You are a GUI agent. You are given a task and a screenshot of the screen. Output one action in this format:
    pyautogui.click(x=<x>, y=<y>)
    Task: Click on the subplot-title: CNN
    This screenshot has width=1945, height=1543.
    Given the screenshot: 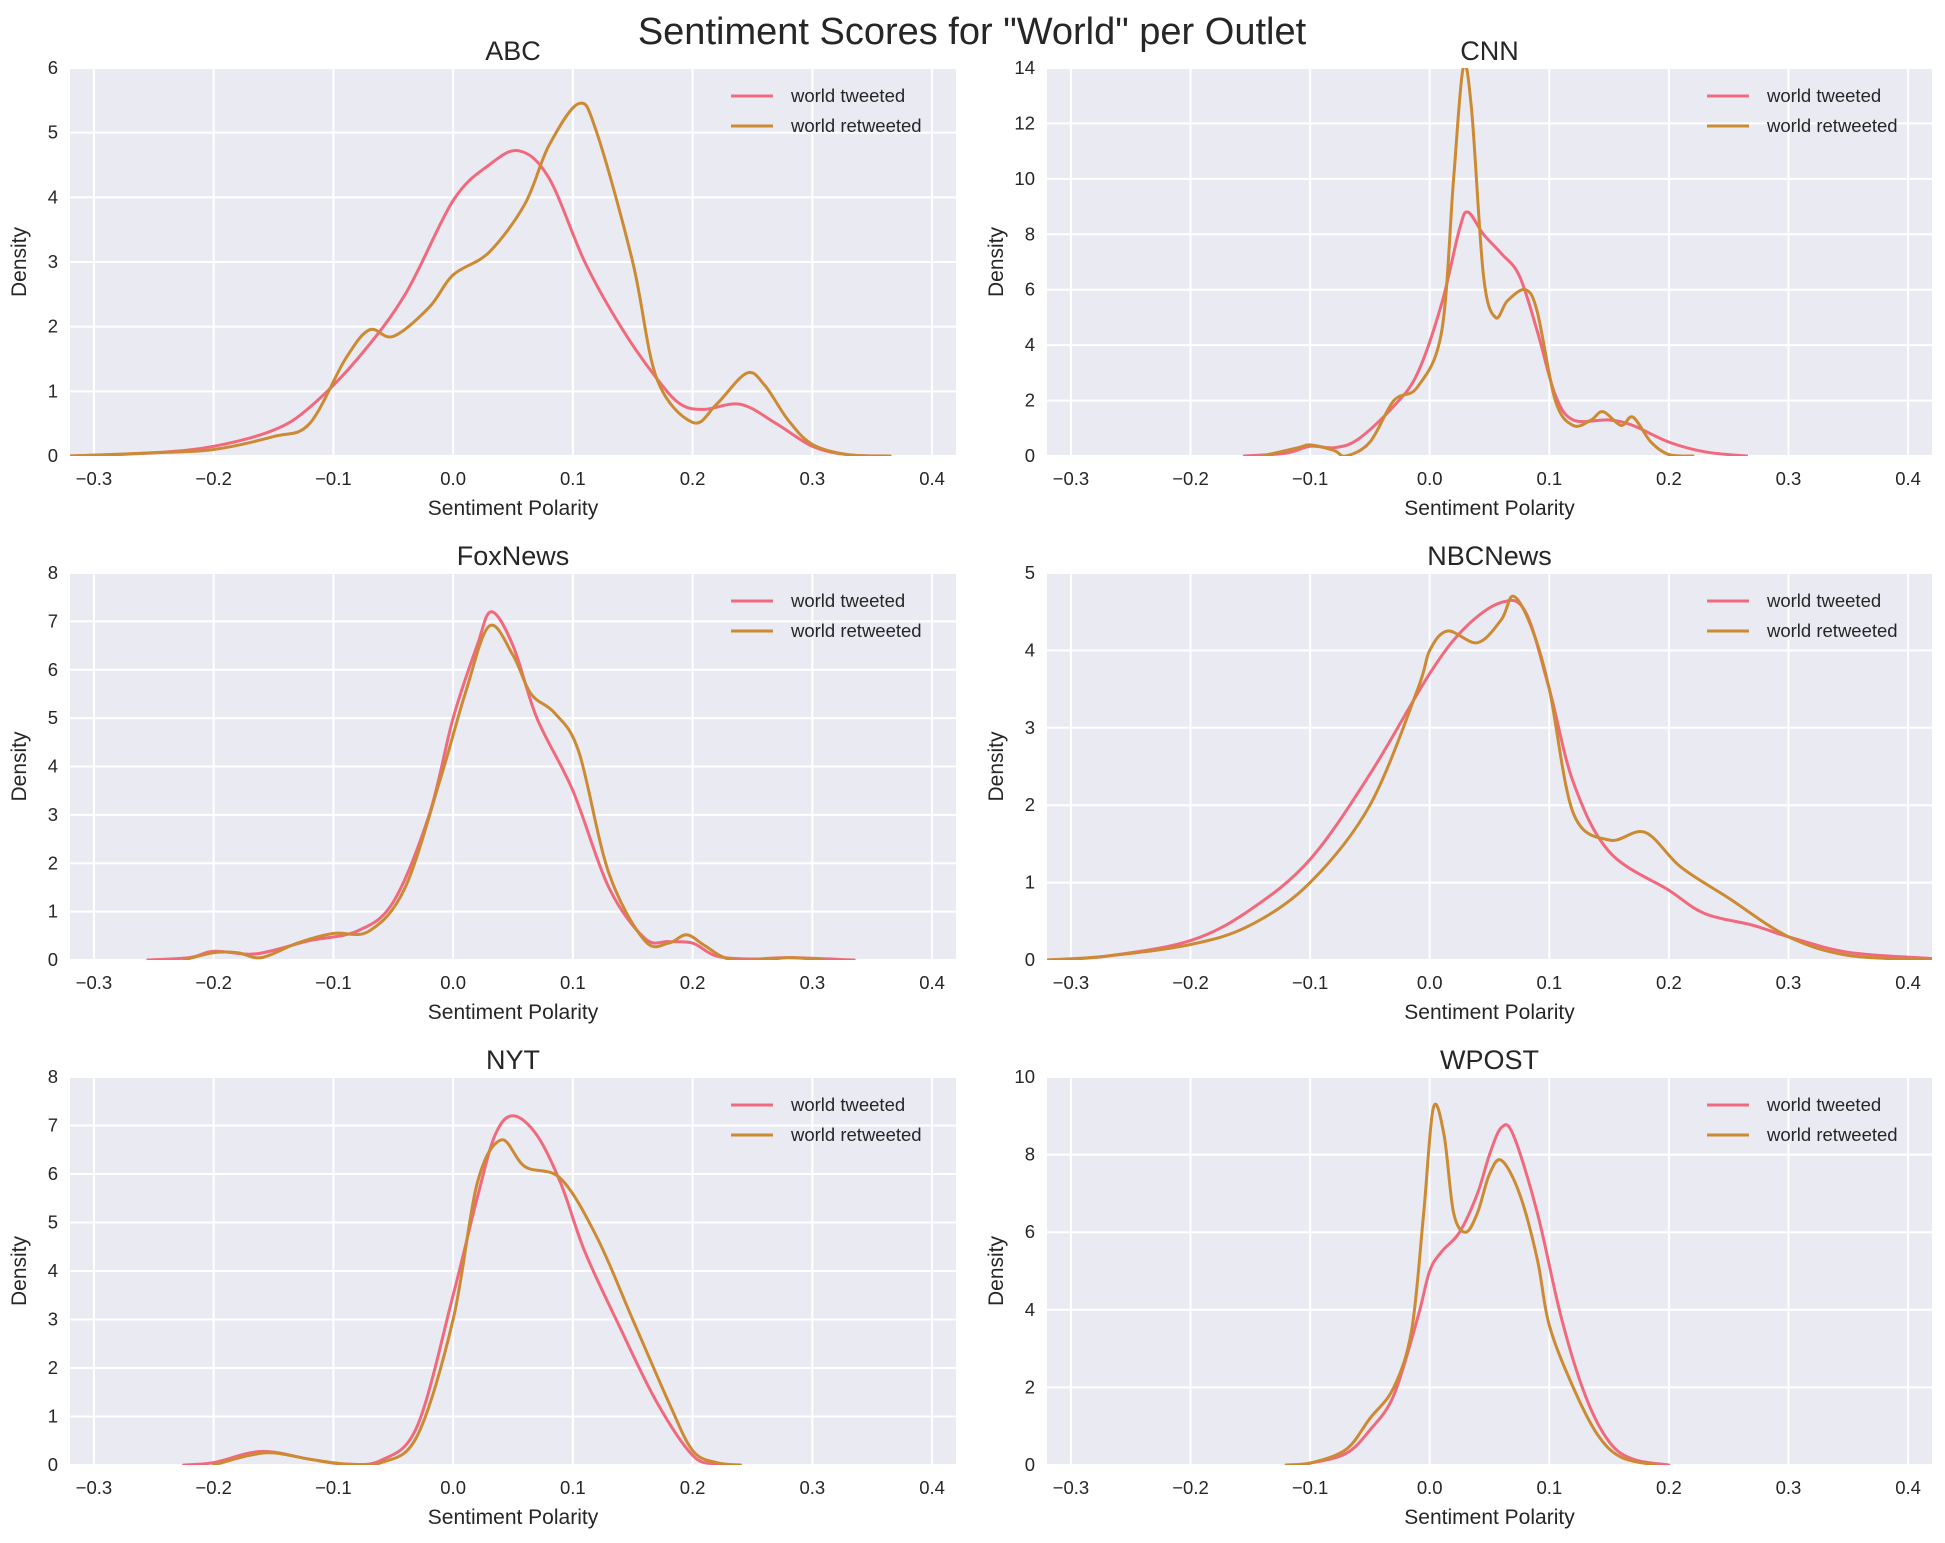 What is the action you would take?
    pyautogui.click(x=1489, y=51)
    